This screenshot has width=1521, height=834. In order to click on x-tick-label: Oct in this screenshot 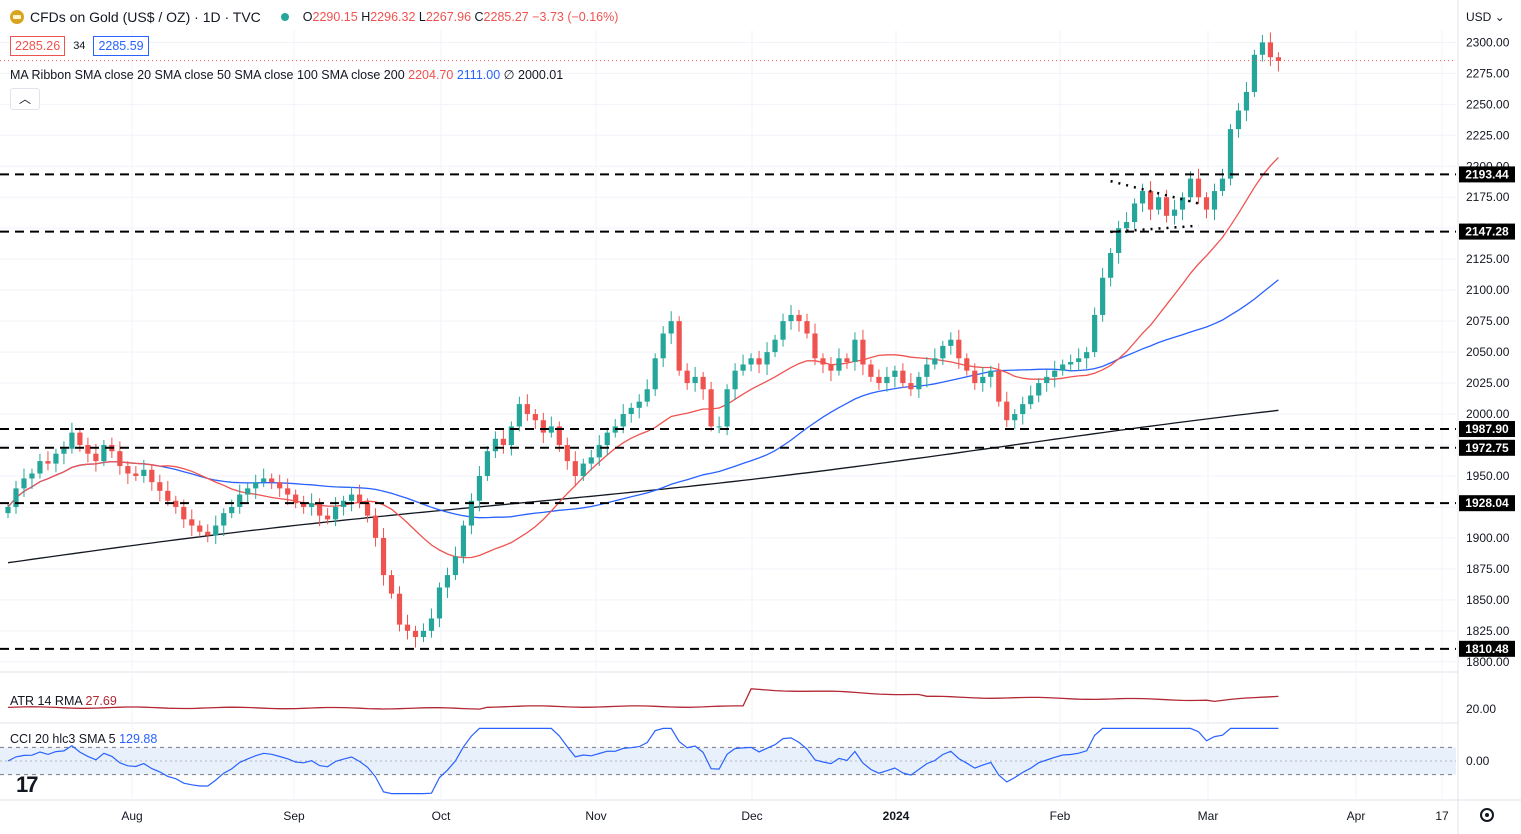, I will do `click(441, 816)`.